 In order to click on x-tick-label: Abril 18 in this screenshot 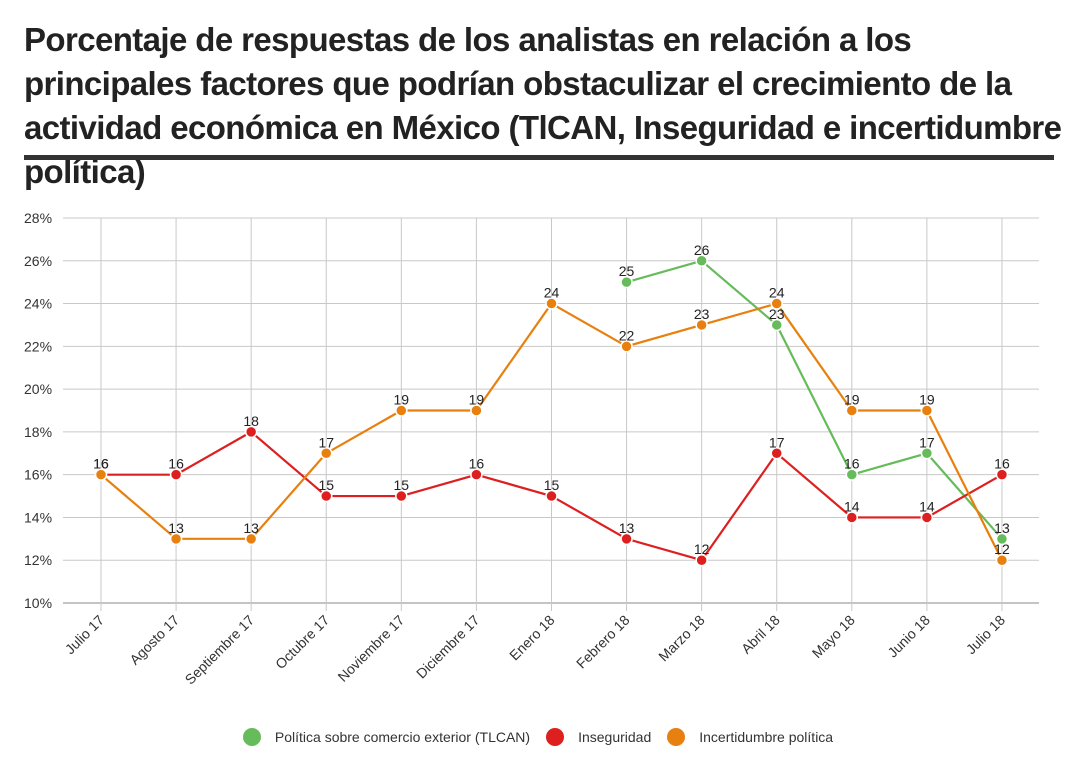, I will do `click(760, 634)`.